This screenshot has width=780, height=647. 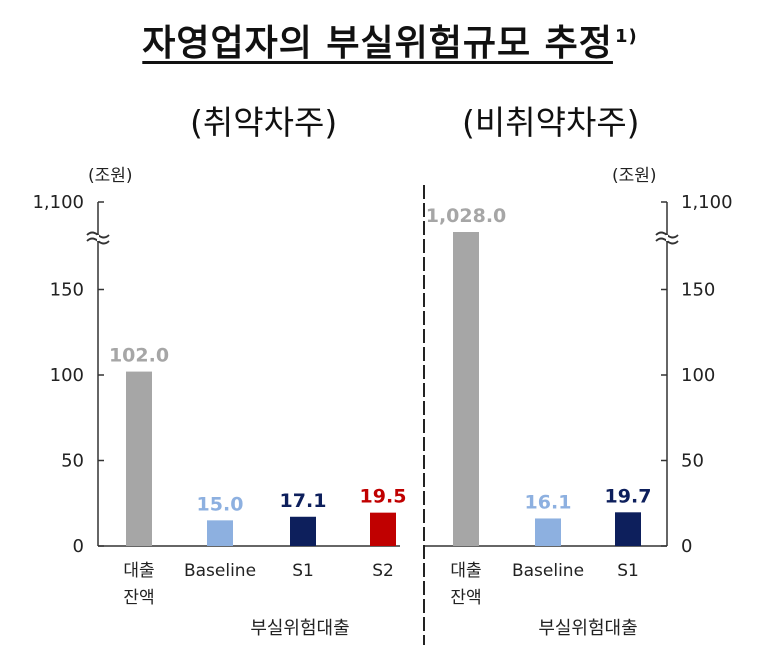 I want to click on bar-value-label: 1,028.0, so click(x=466, y=216).